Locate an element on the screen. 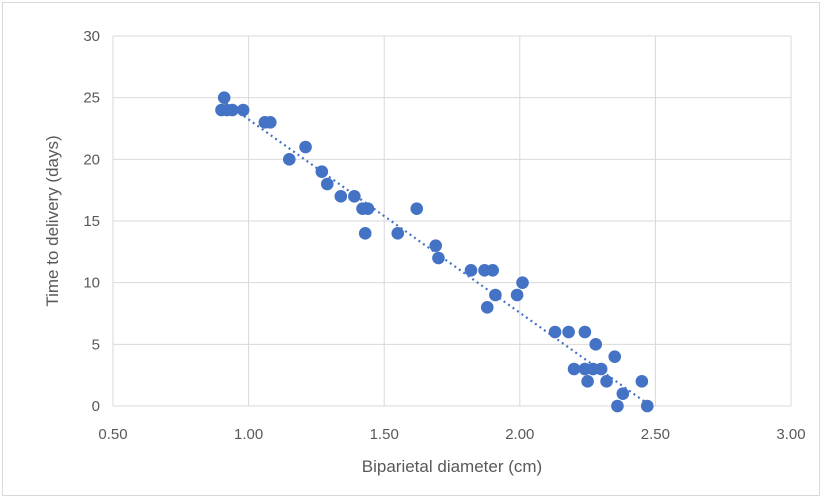  x-axis-ticks: 0.50 1.00 1.50 2.00 2.50 3.00 is located at coordinates (451, 434).